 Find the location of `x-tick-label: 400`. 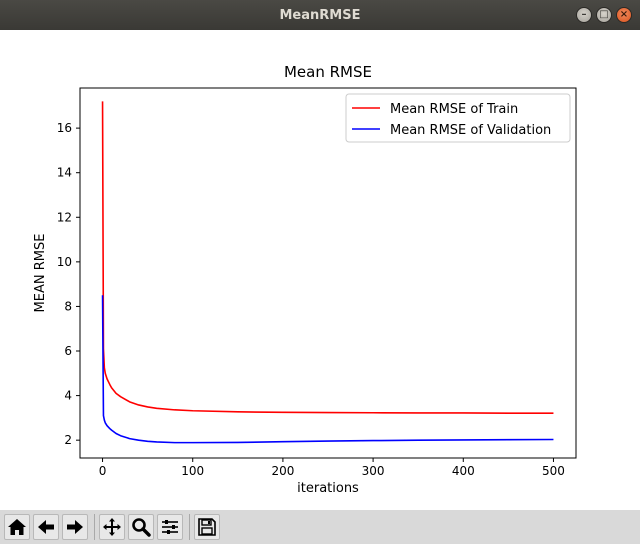

x-tick-label: 400 is located at coordinates (463, 471).